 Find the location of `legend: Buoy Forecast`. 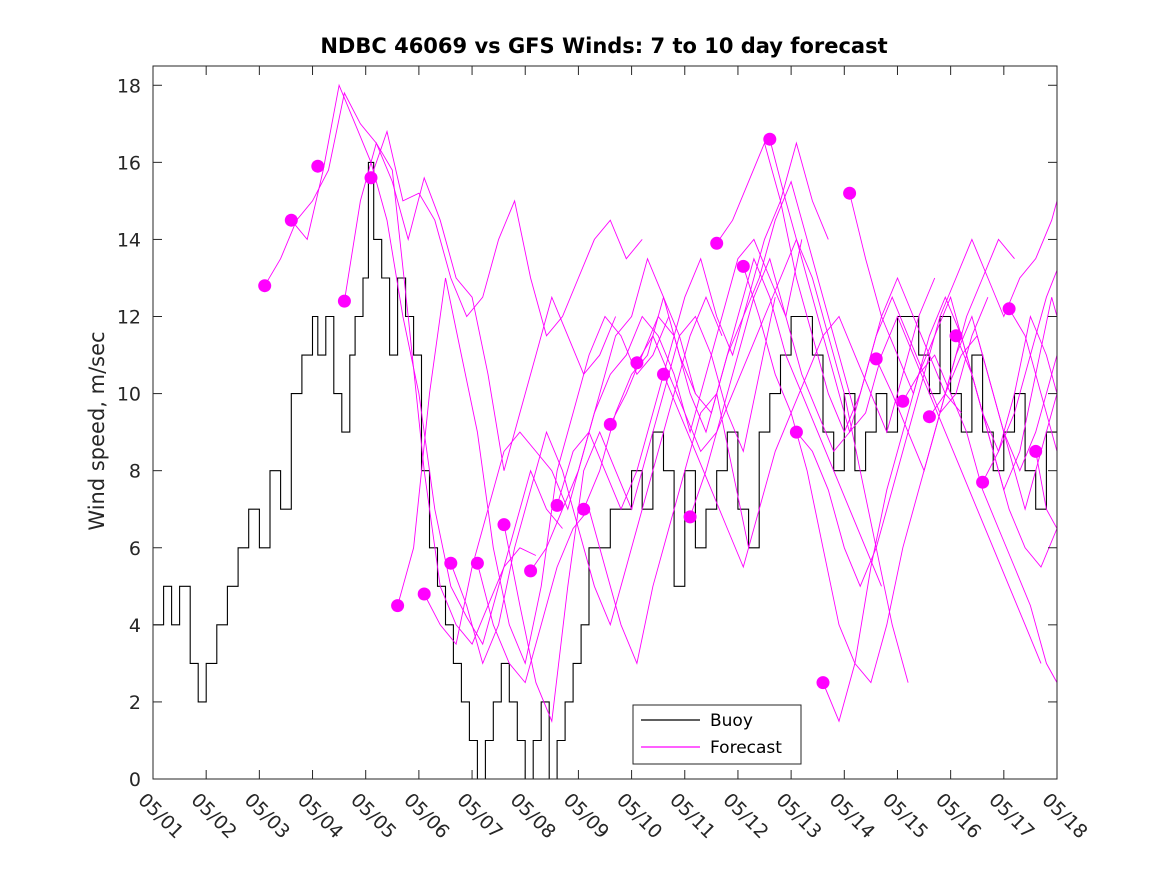

legend: Buoy Forecast is located at coordinates (717, 734).